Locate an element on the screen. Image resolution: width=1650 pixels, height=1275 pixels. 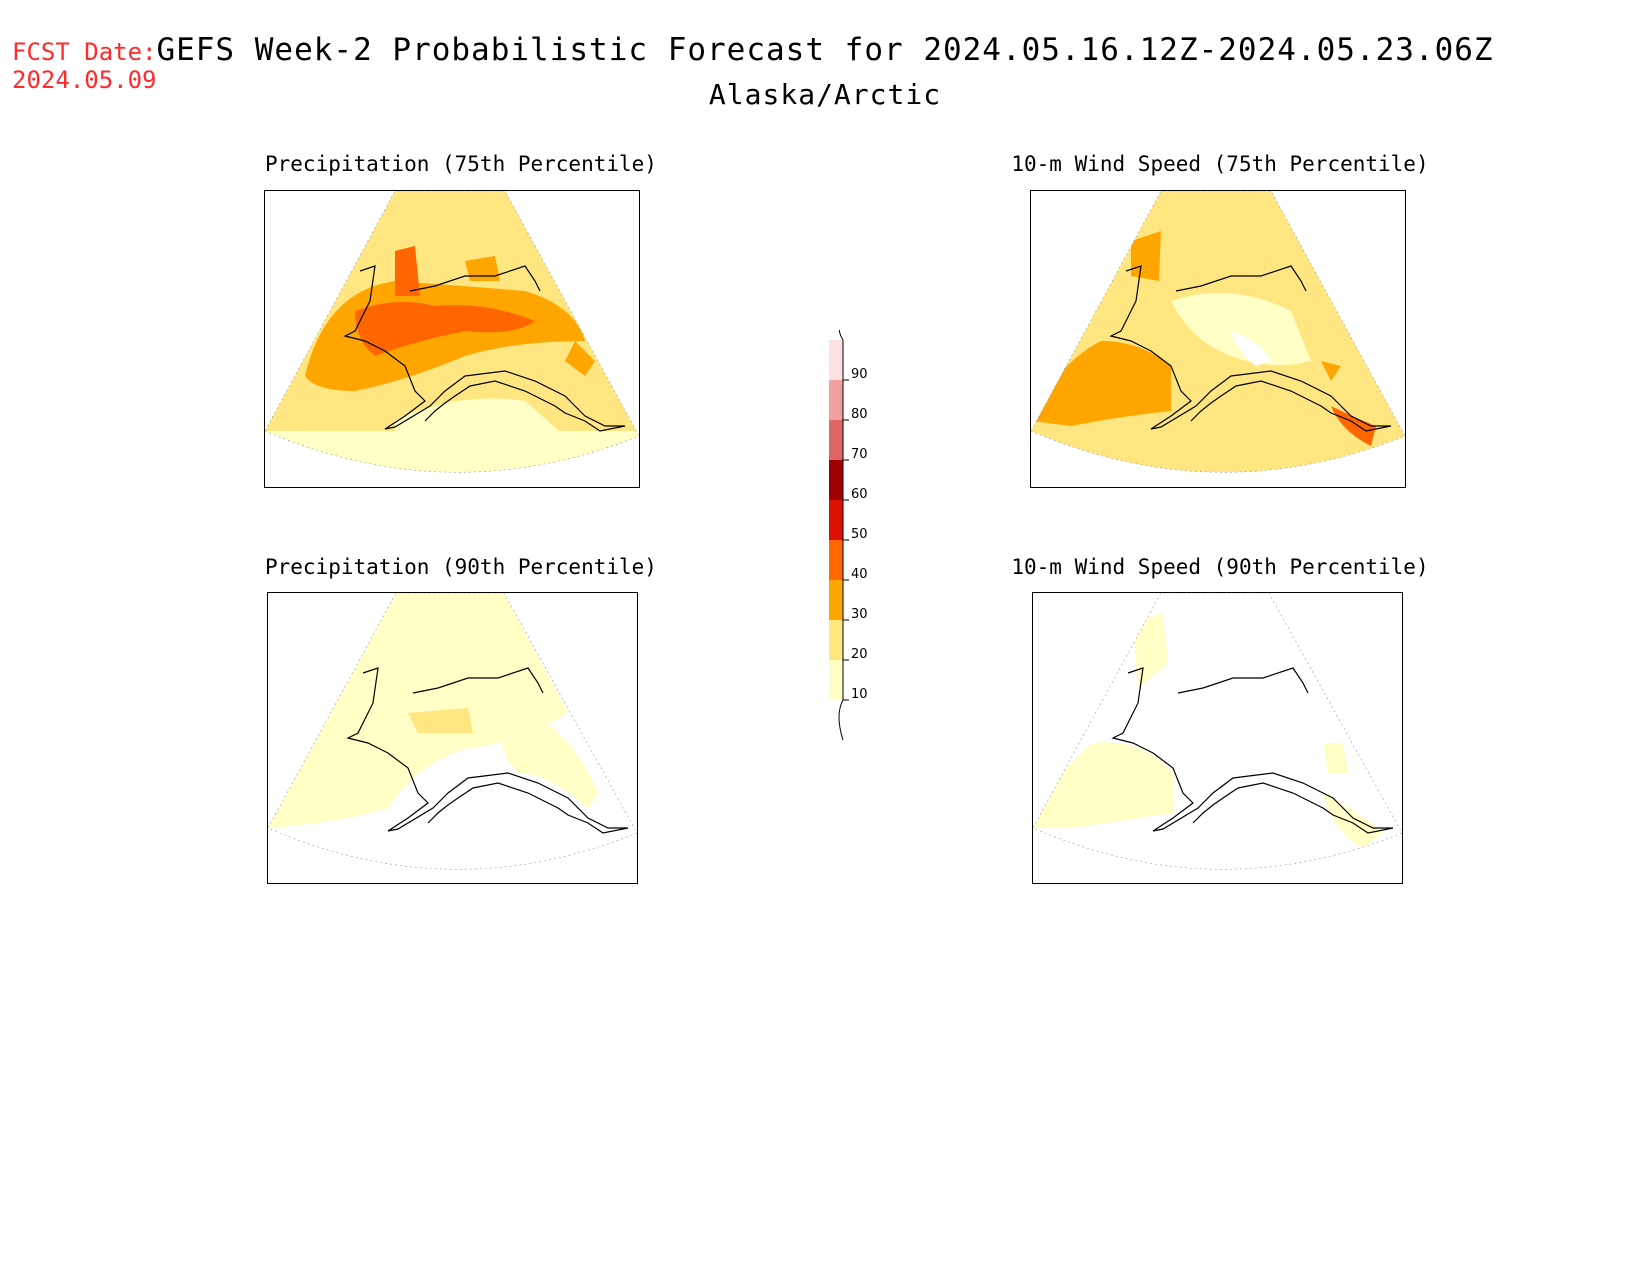
colorbar-label-80: 80 is located at coordinates (859, 414).